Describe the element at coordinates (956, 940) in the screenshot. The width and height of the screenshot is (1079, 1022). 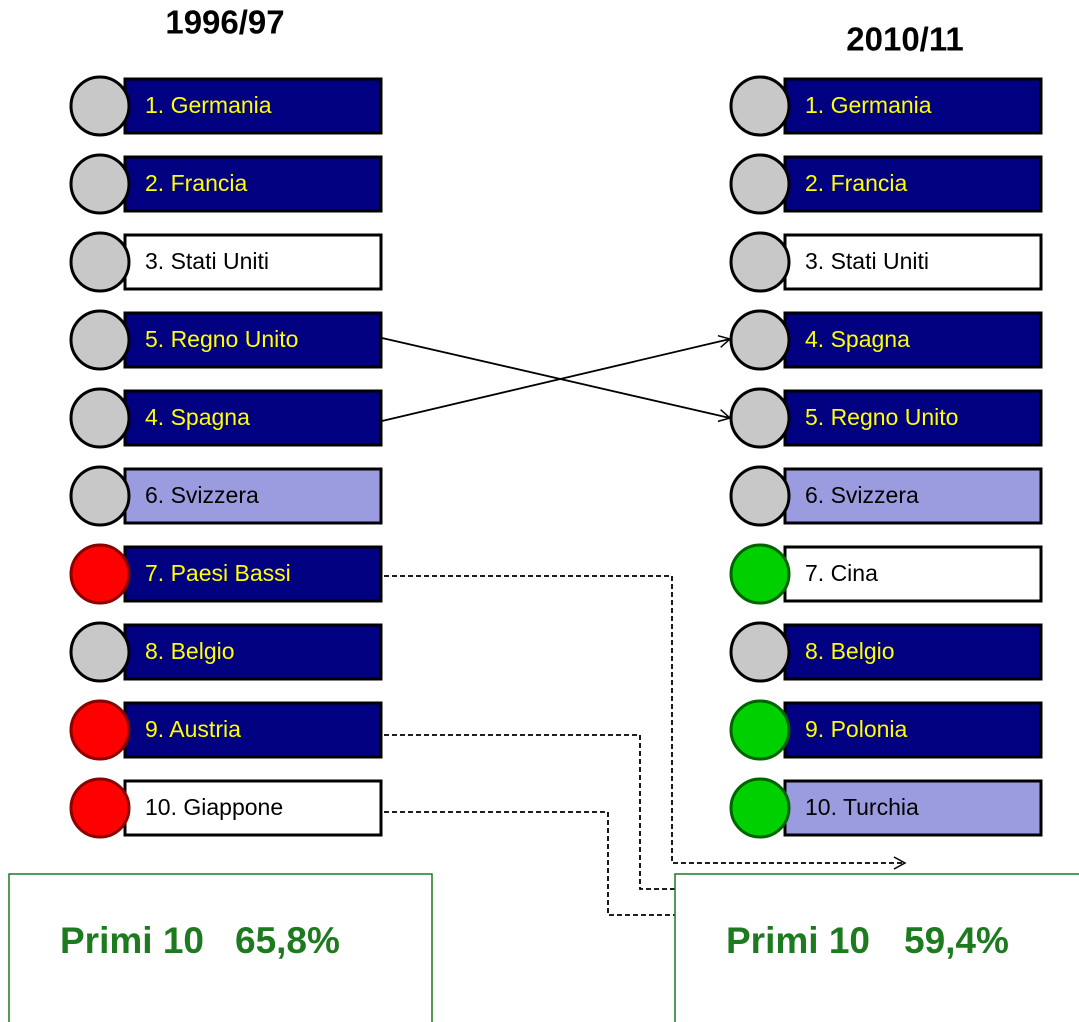
I see `footer-value: 59,4%` at that location.